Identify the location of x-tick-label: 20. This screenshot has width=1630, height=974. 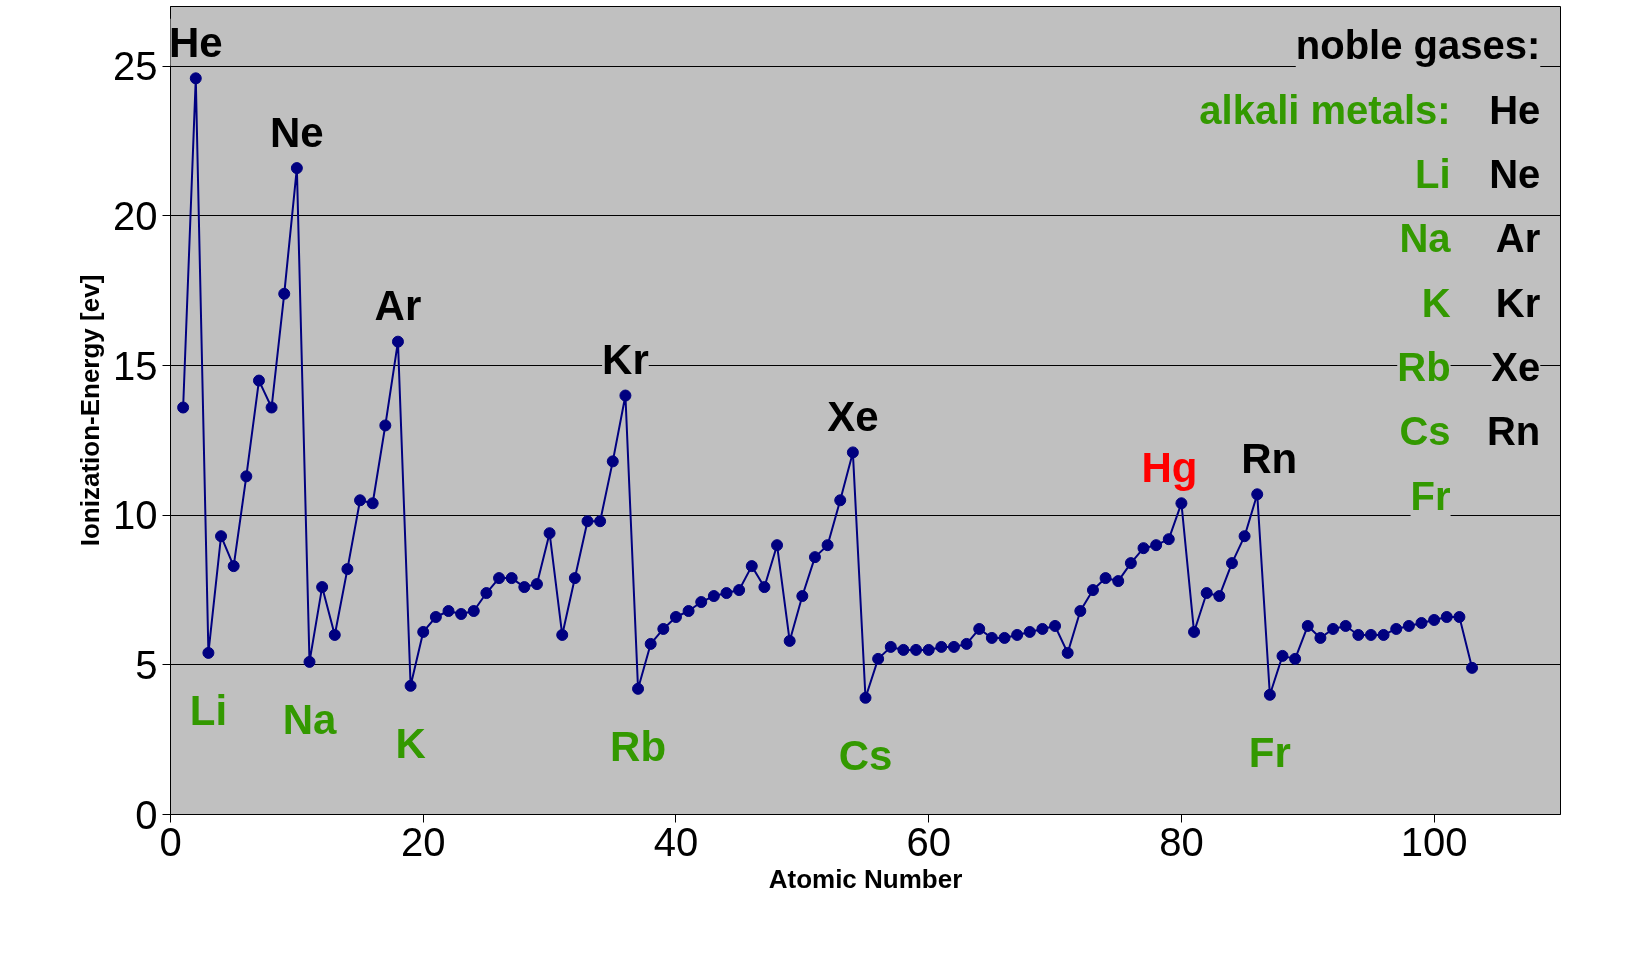
(423, 841).